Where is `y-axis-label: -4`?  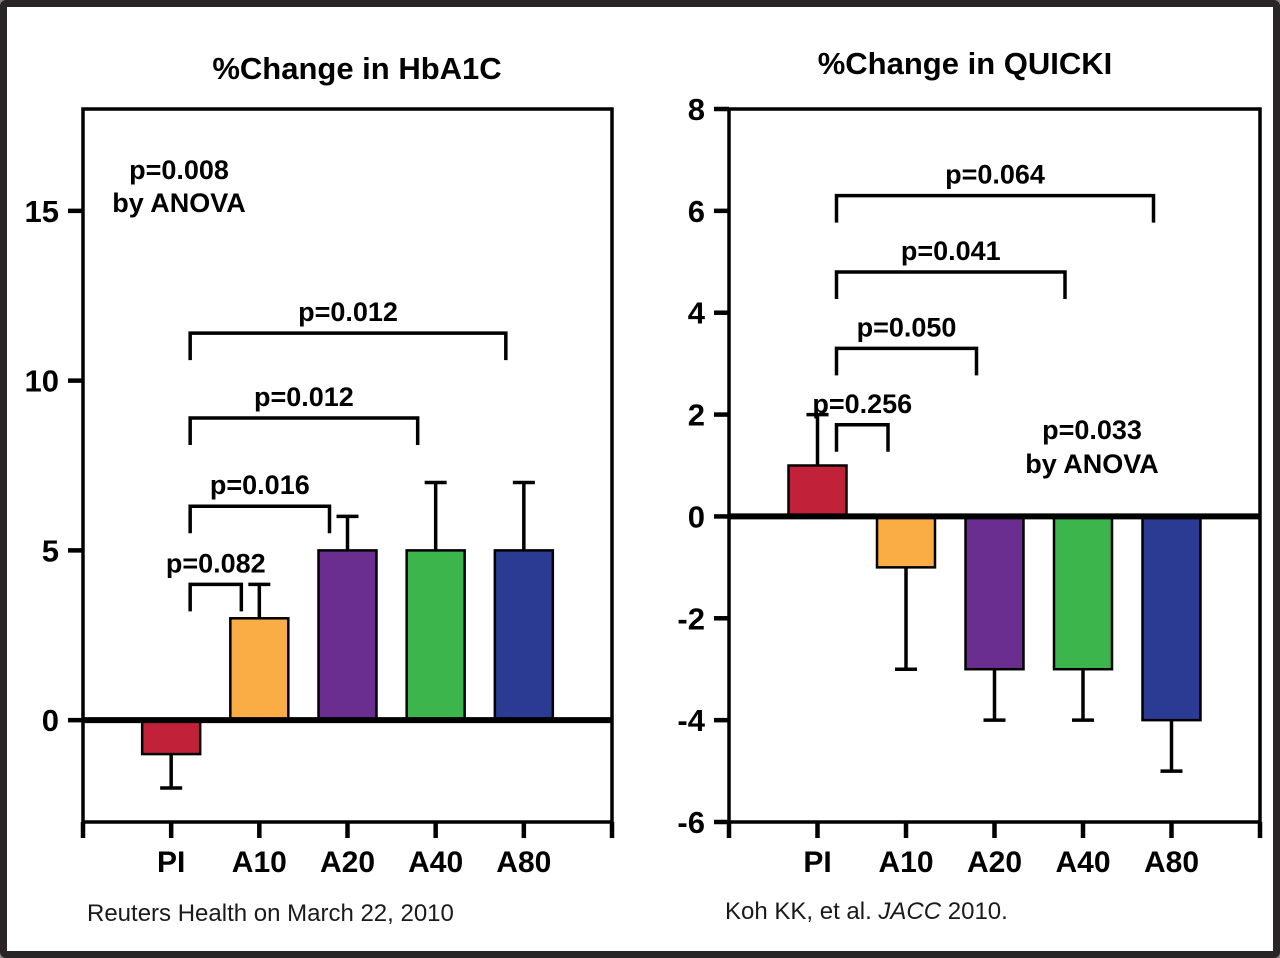
y-axis-label: -4 is located at coordinates (691, 720).